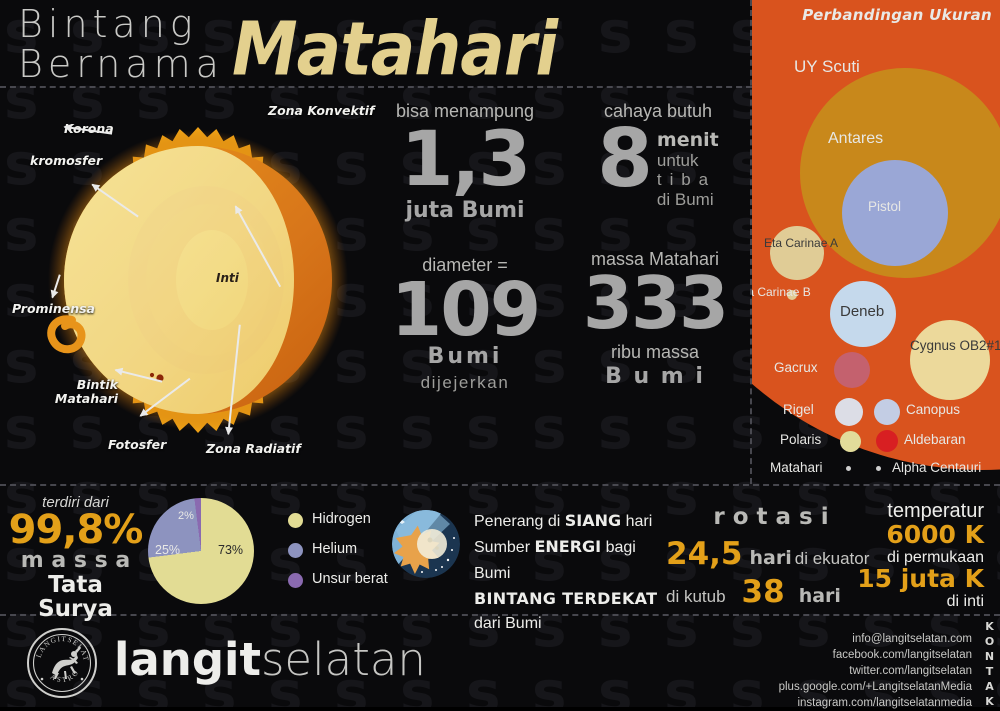 Image resolution: width=1000 pixels, height=711 pixels. I want to click on star-label-eta-carinae-a: Eta Carinae A, so click(801, 243).